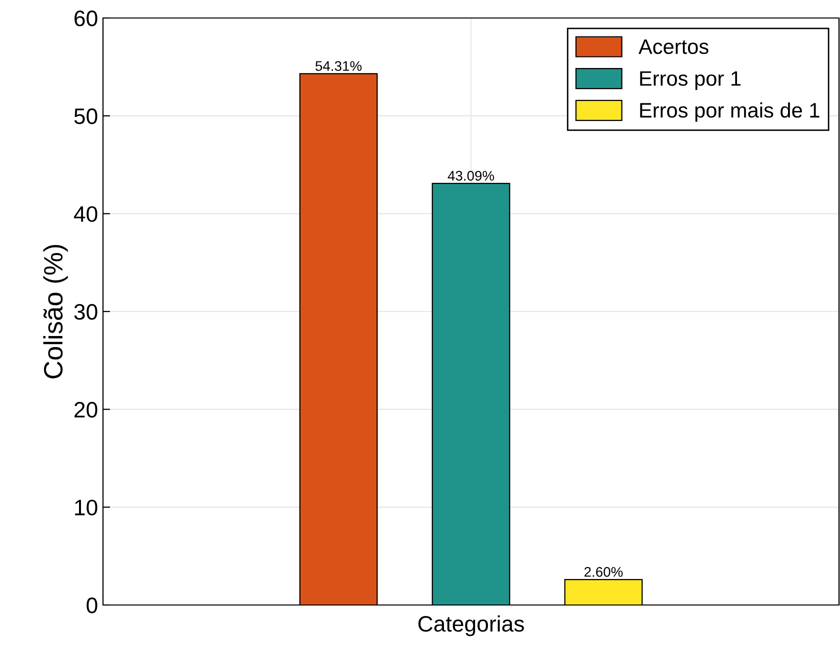  Describe the element at coordinates (690, 80) in the screenshot. I see `legend-label: Erros por 1` at that location.